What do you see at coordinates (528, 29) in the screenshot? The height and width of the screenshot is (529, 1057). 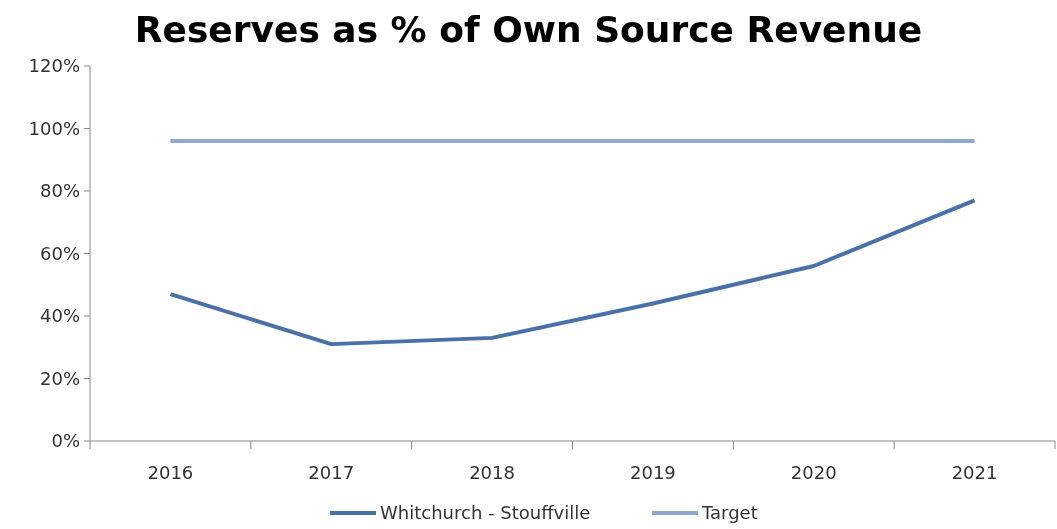 I see `chart-title: Reserves as % of Own Source Revenue` at bounding box center [528, 29].